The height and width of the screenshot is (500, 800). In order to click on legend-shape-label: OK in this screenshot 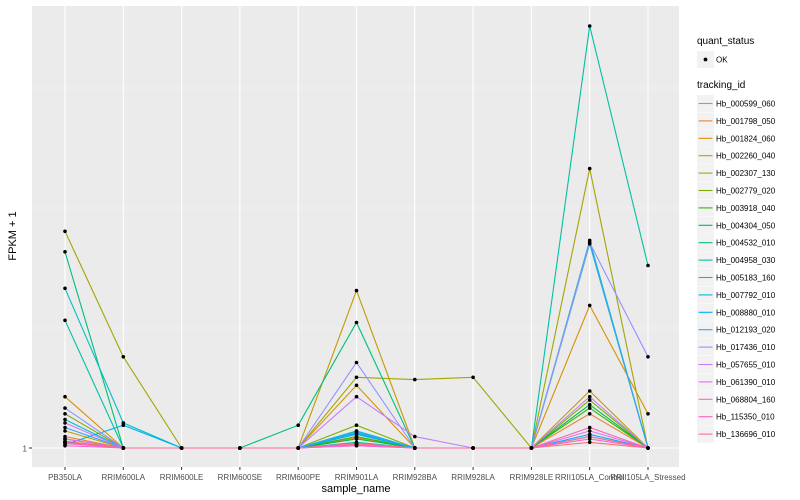, I will do `click(722, 60)`.